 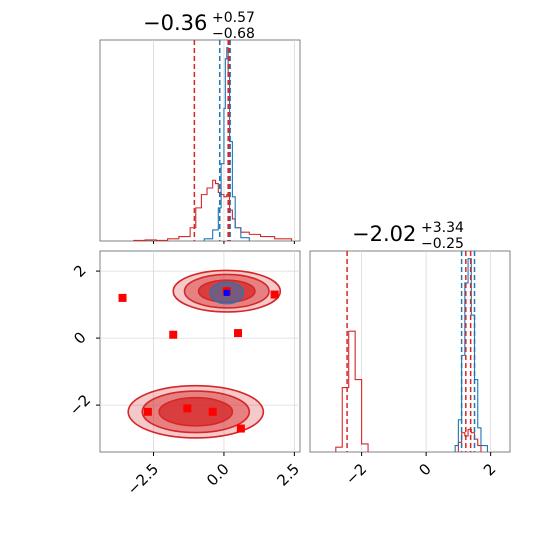 I want to click on title-value: −2.02, so click(x=384, y=234).